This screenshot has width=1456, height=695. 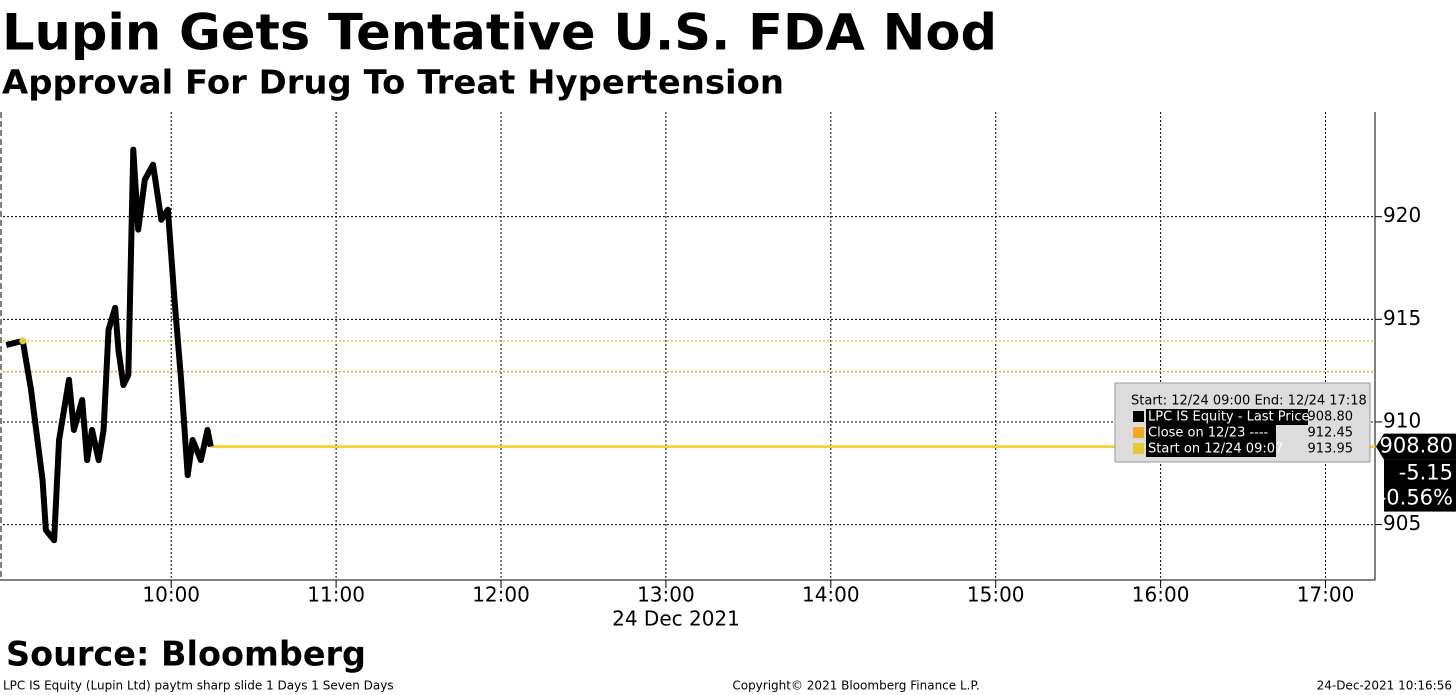 I want to click on x-tick-label: 17:00, so click(x=1326, y=595).